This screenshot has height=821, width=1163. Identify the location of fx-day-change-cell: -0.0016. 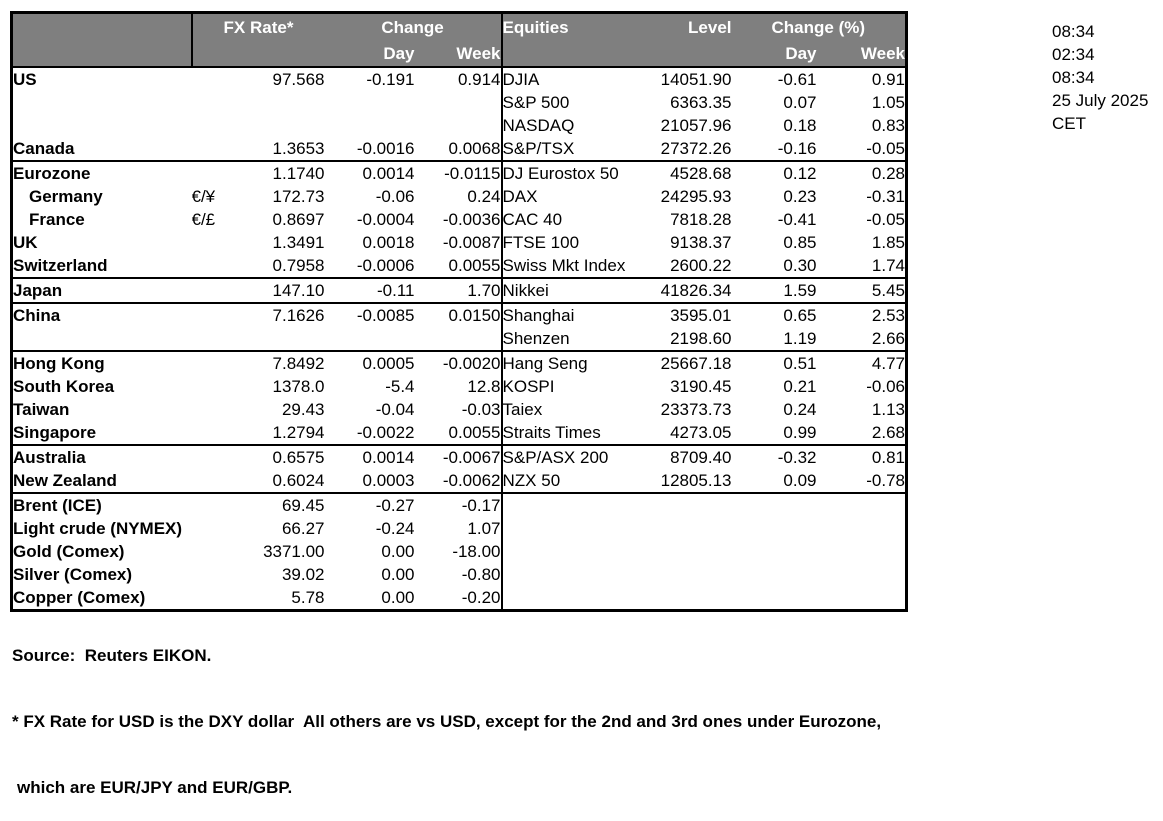
(369, 149).